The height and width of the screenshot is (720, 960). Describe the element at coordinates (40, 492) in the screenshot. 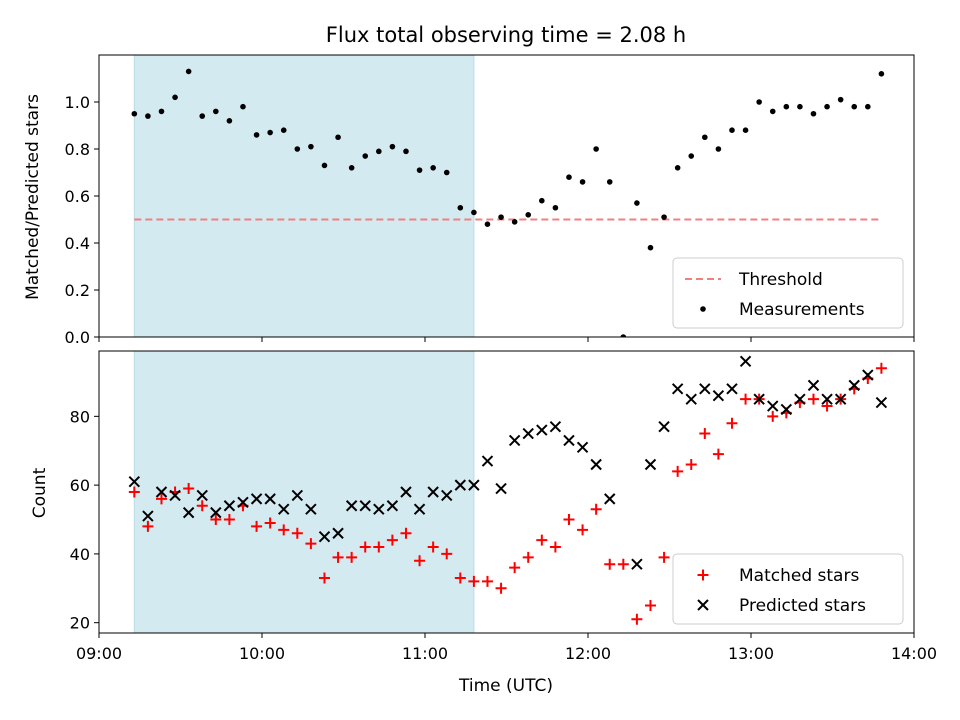

I see `bottom-y-axis-title-group: Count` at that location.